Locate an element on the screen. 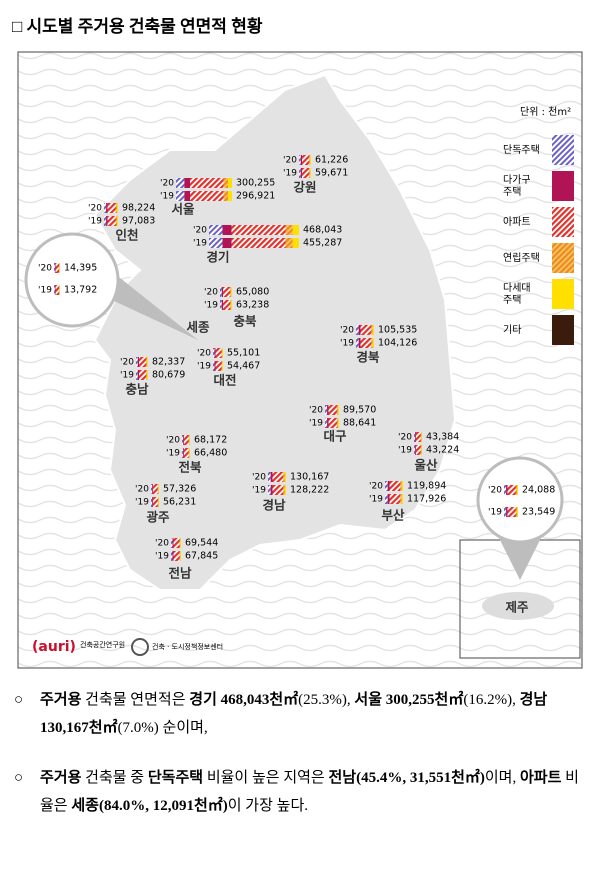 Image resolution: width=599 pixels, height=889 pixels. region-name: 서울 is located at coordinates (183, 209).